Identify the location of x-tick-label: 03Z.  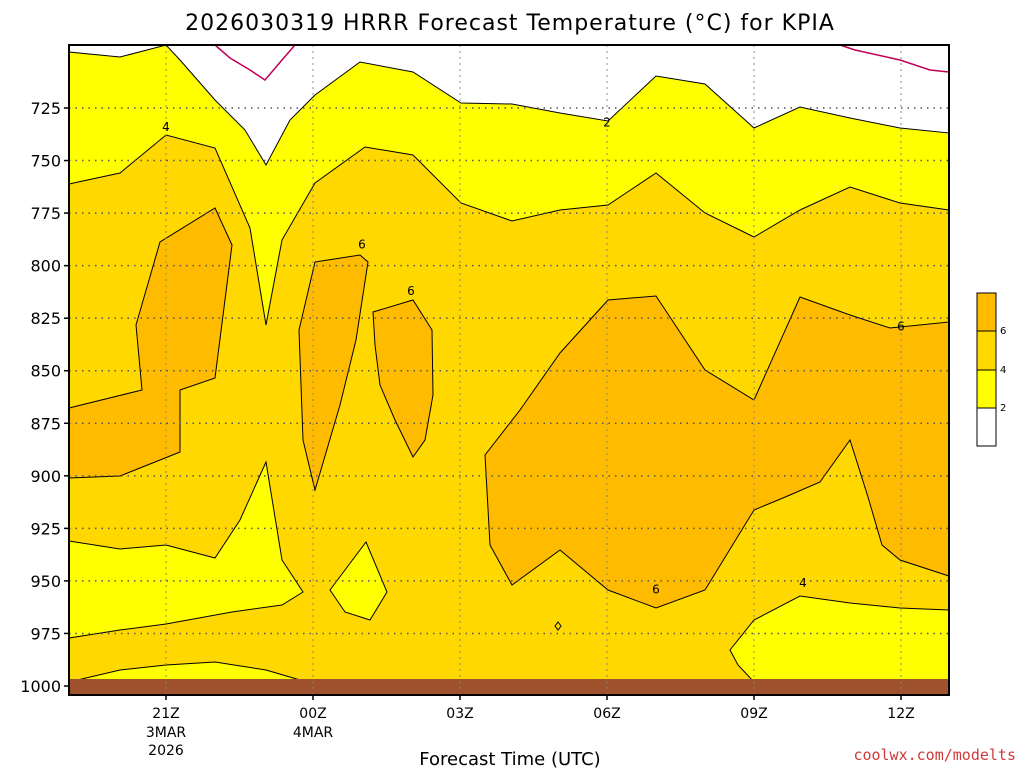
(459, 714).